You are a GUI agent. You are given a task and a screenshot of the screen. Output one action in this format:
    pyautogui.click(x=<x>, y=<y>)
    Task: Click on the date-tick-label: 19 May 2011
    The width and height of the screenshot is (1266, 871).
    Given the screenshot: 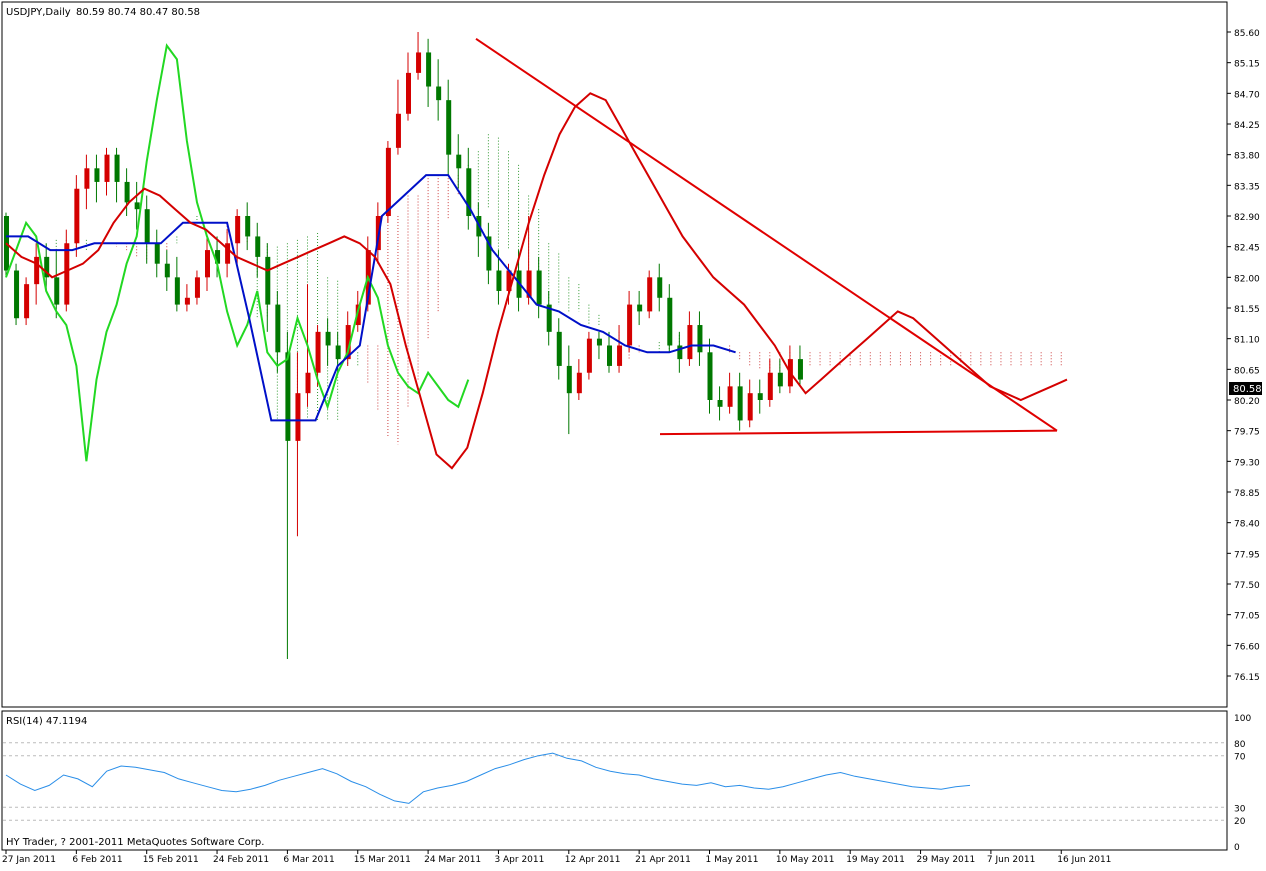 What is the action you would take?
    pyautogui.click(x=875, y=860)
    